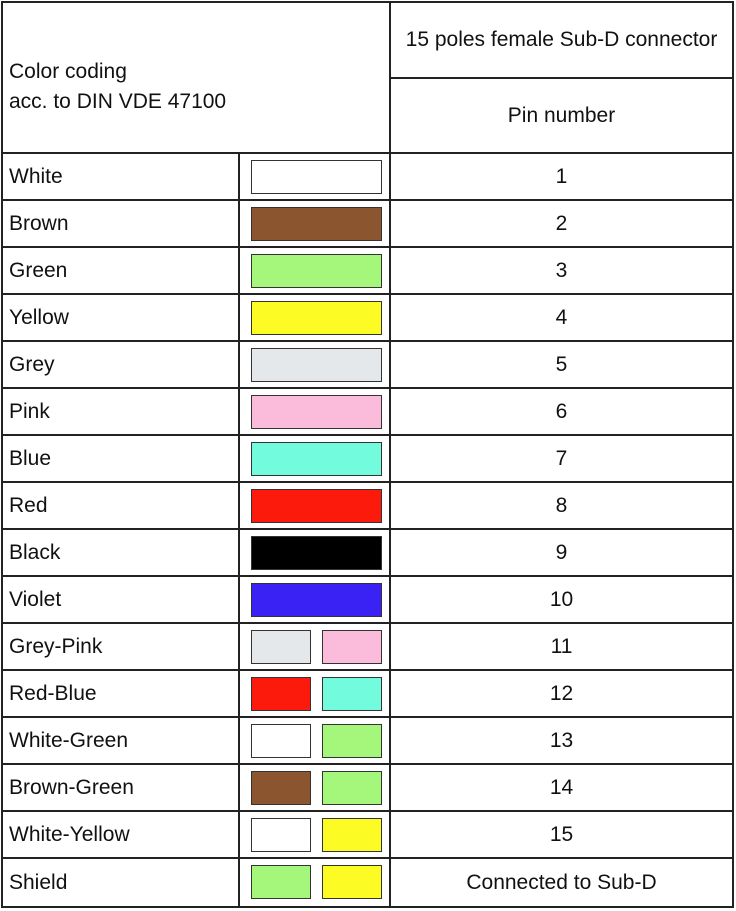  What do you see at coordinates (561, 317) in the screenshot?
I see `pin-number: 4` at bounding box center [561, 317].